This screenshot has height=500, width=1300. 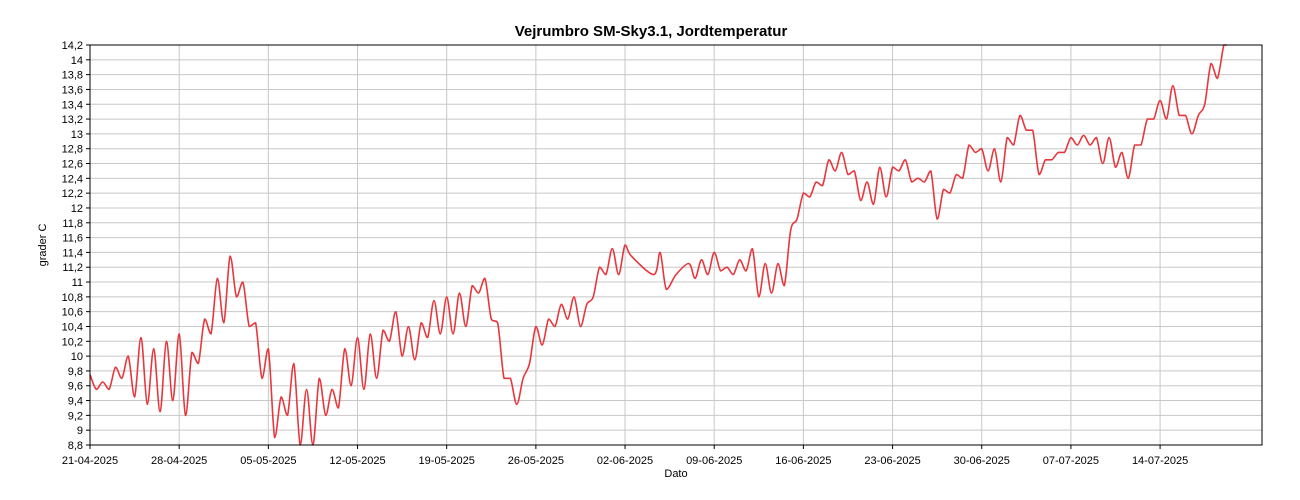 I want to click on x-tick-label: 09-06-2025, so click(x=714, y=461).